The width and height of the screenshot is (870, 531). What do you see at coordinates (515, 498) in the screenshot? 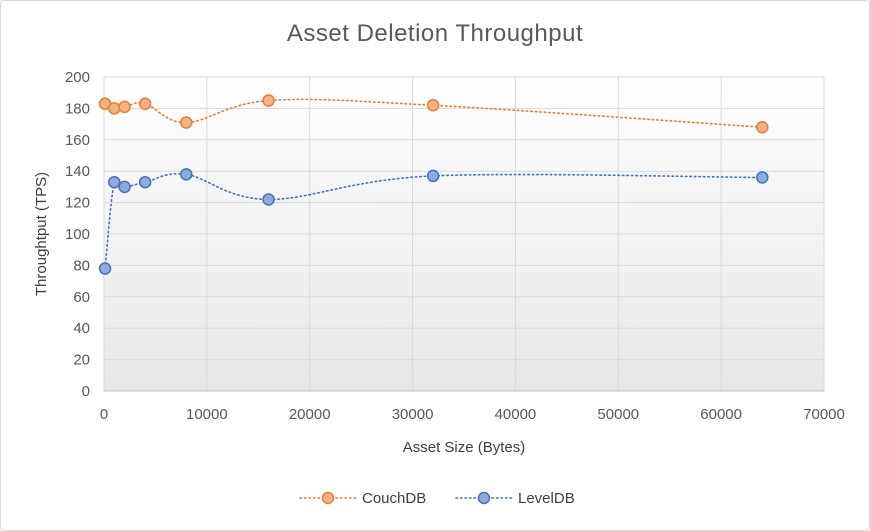
I see `legend-item-leveldb: LevelDB` at bounding box center [515, 498].